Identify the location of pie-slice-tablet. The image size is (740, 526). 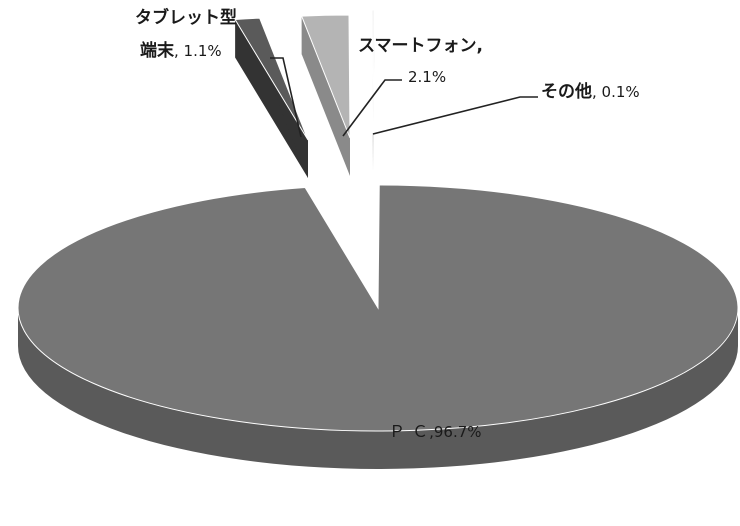
(271, 79).